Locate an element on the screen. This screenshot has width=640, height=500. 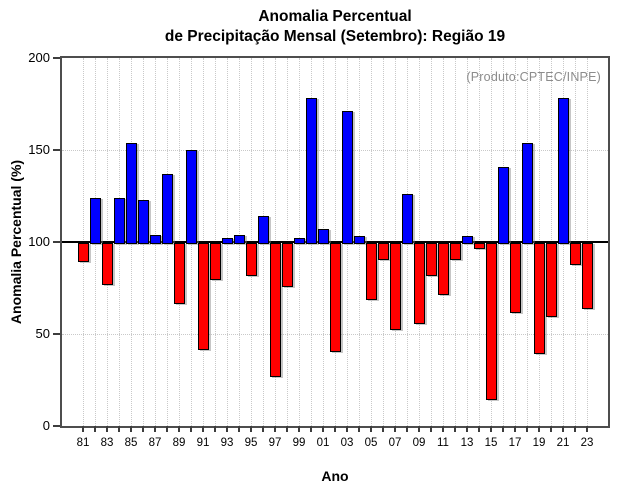
x-tick-label-85: 85 is located at coordinates (131, 443).